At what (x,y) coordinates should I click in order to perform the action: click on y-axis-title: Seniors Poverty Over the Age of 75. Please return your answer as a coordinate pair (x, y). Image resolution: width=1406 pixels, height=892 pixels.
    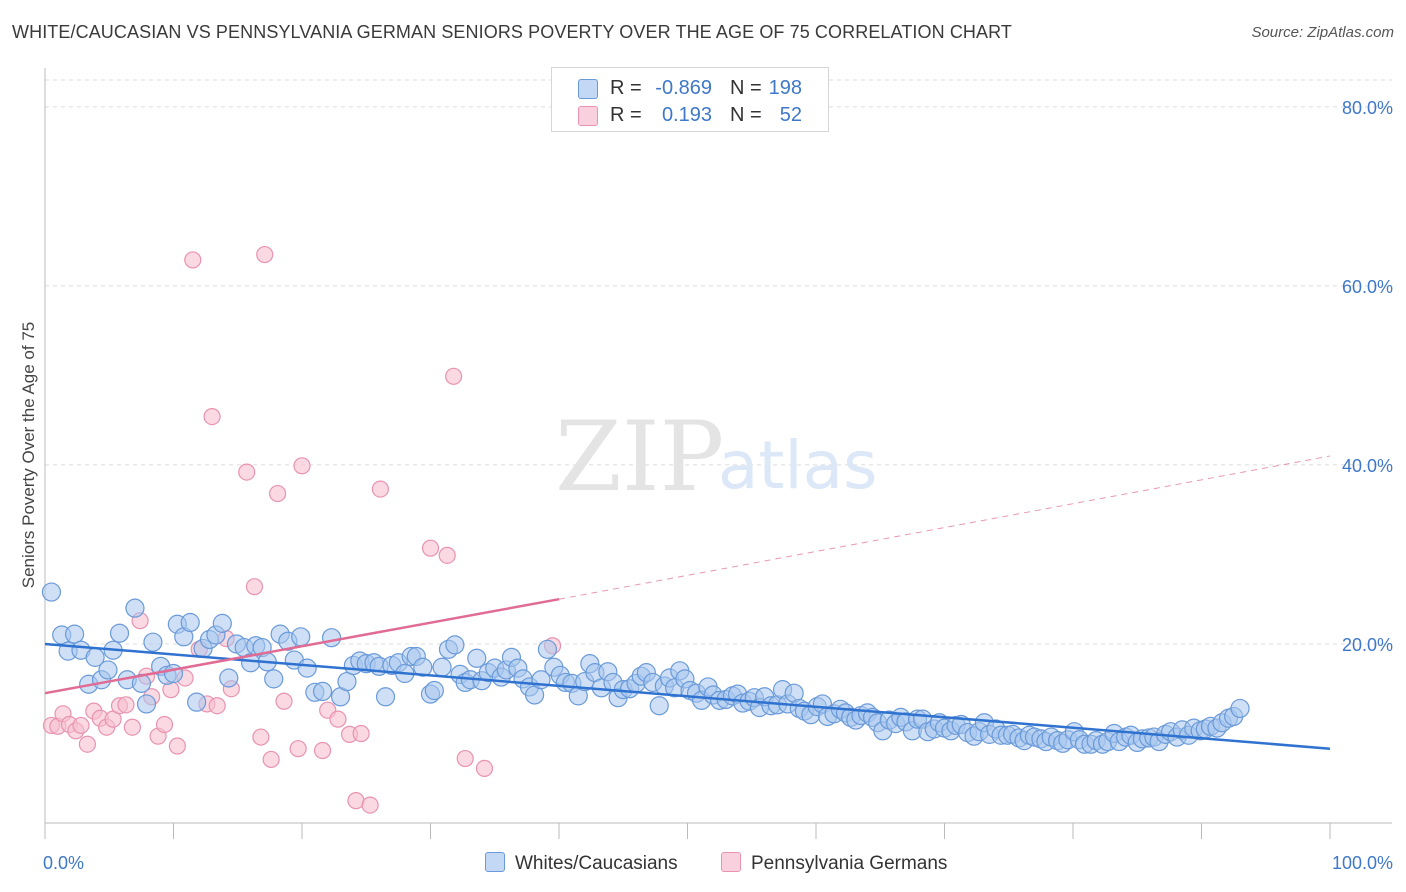
    Looking at the image, I should click on (28, 455).